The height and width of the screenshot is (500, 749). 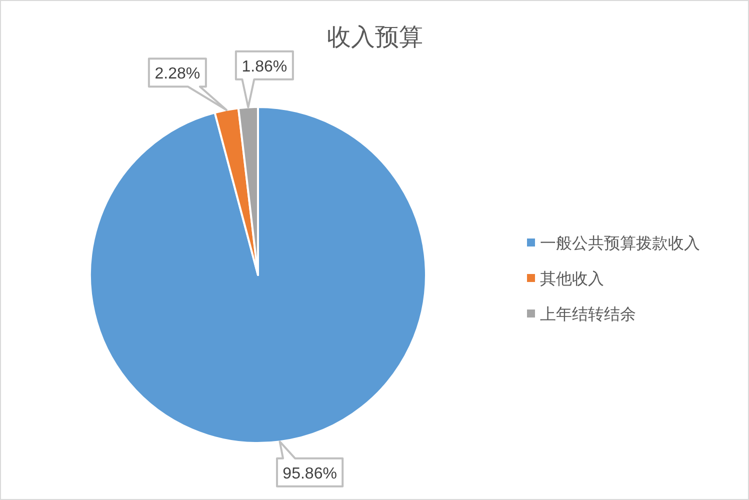 What do you see at coordinates (265, 67) in the screenshot?
I see `data-label: 1.86%` at bounding box center [265, 67].